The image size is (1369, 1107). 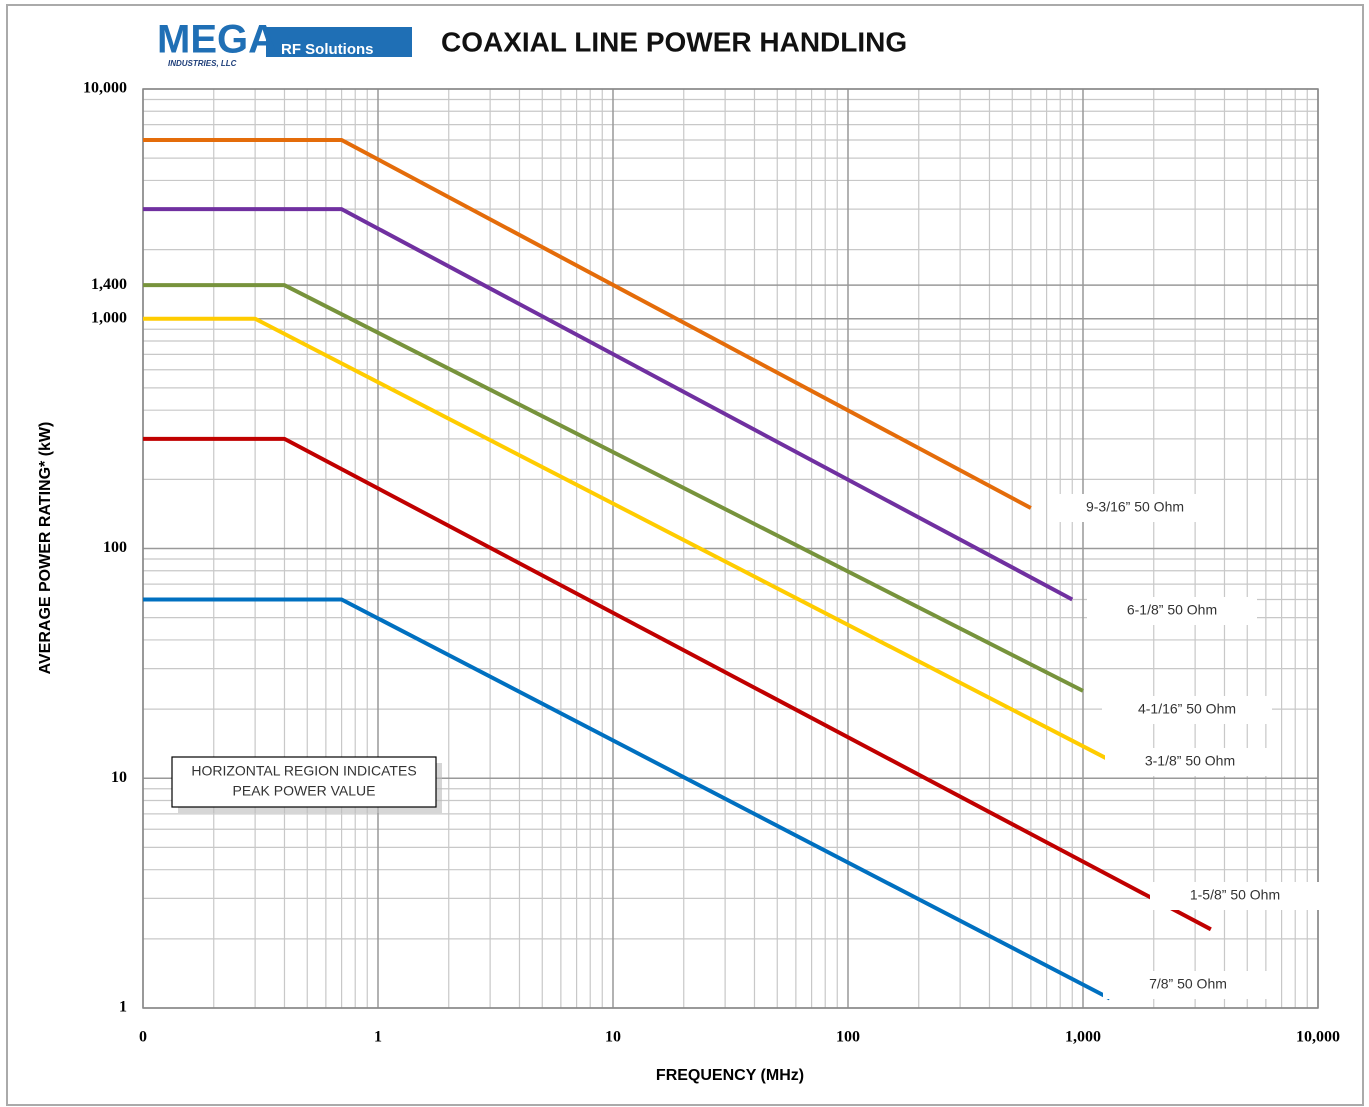 What do you see at coordinates (105, 88) in the screenshot?
I see `y-tick-label: 10,000` at bounding box center [105, 88].